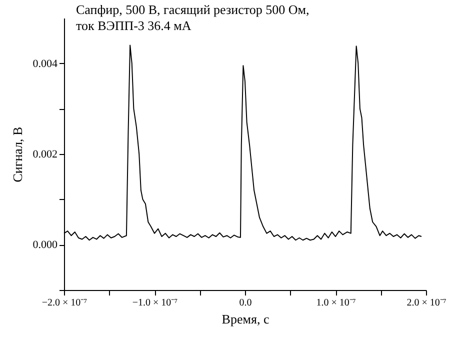 Image resolution: width=459 pixels, height=341 pixels. Describe the element at coordinates (45, 64) in the screenshot. I see `y-tick-label: 0.004` at that location.